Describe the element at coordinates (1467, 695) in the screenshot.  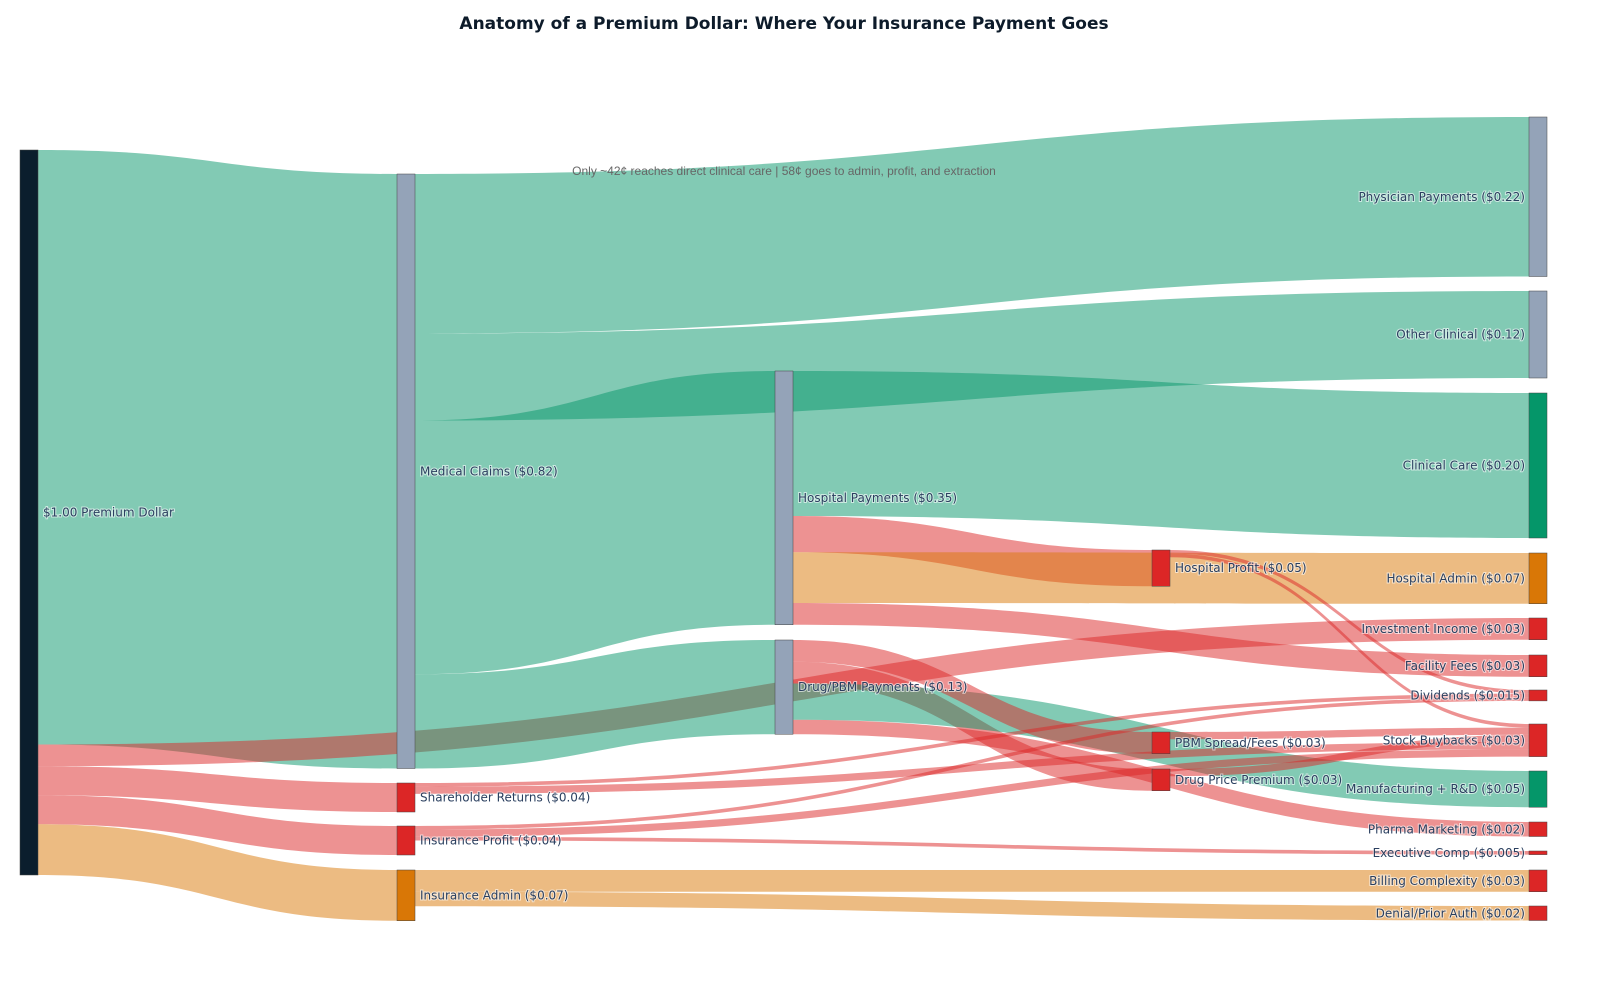
I see `node-label: Dividends ($0.015)` at that location.